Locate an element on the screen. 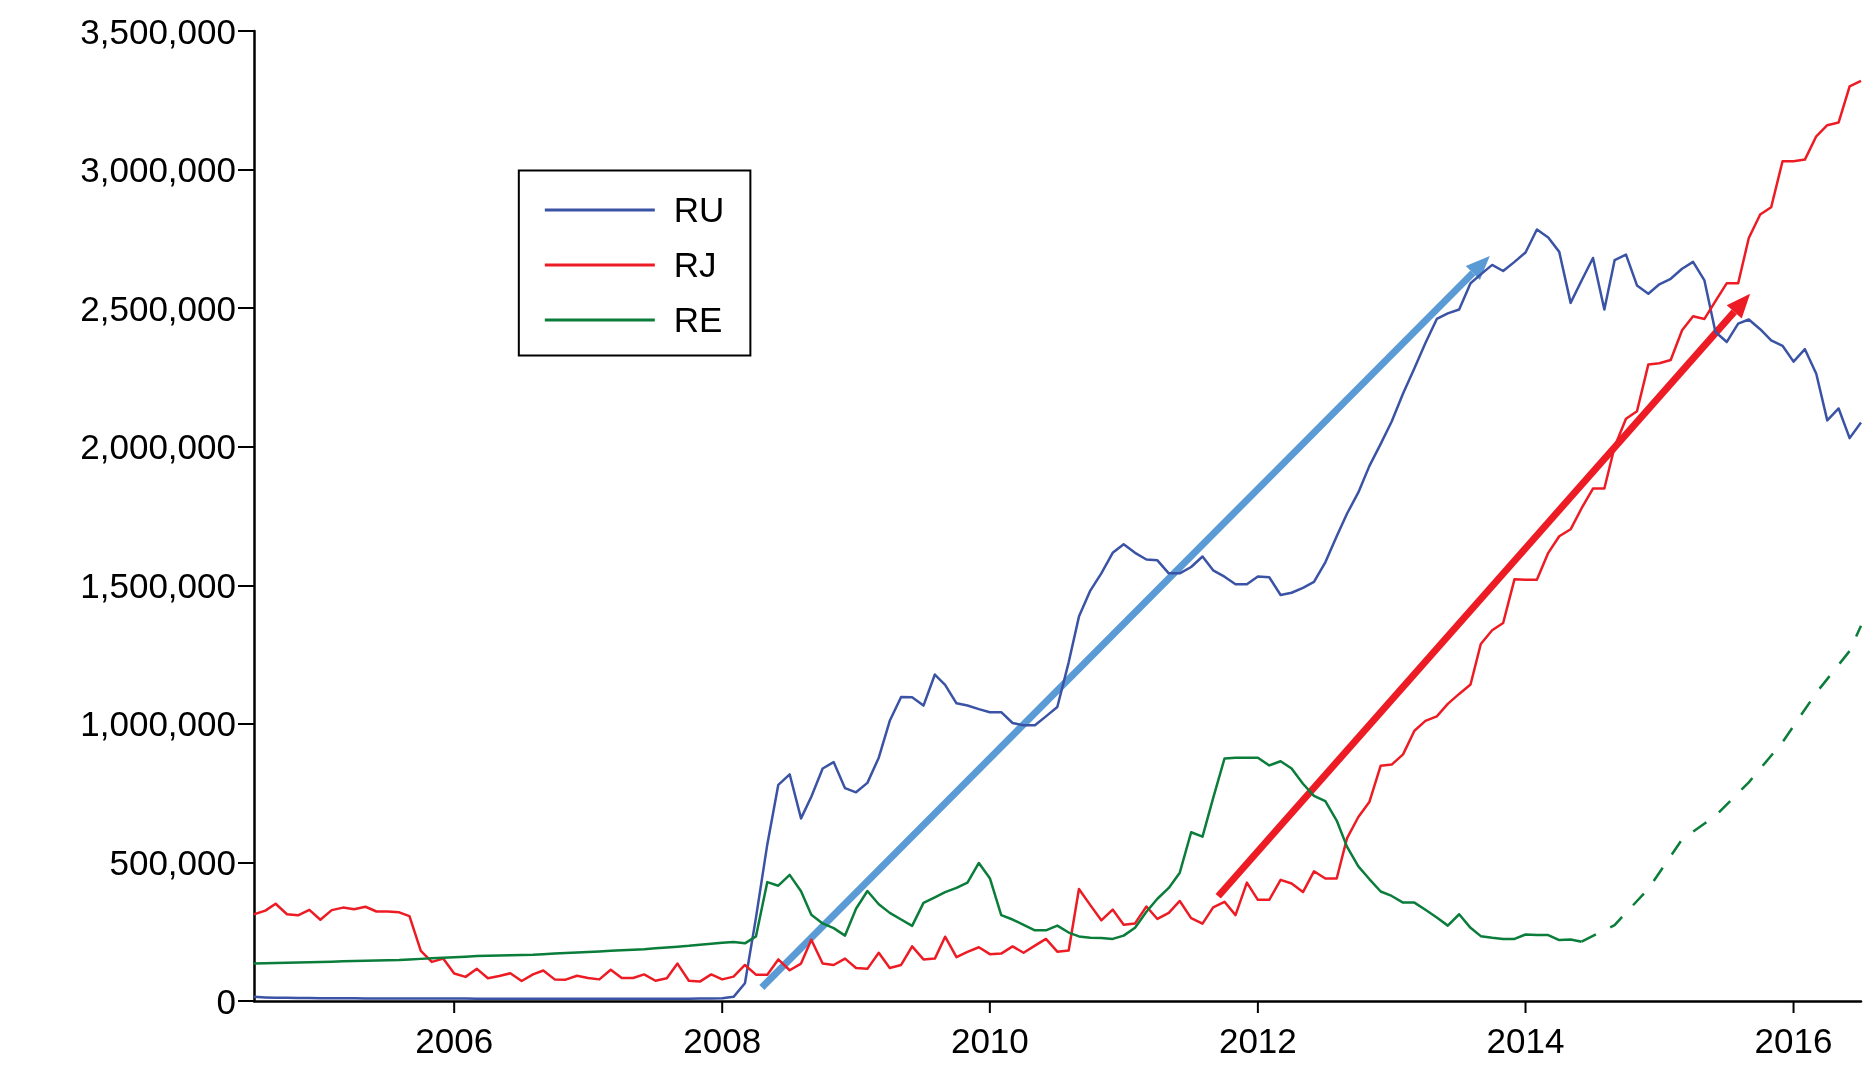 Image resolution: width=1873 pixels, height=1079 pixels. x-tick-label: 2010 is located at coordinates (989, 1040).